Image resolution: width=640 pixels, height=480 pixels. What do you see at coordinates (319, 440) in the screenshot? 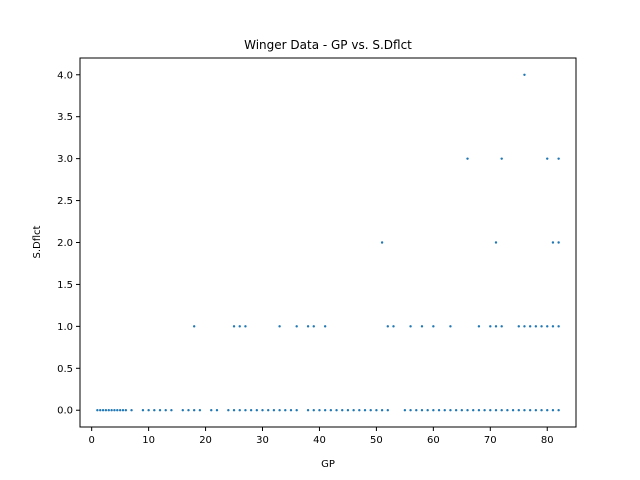
I see `x-tick-label: 40` at bounding box center [319, 440].